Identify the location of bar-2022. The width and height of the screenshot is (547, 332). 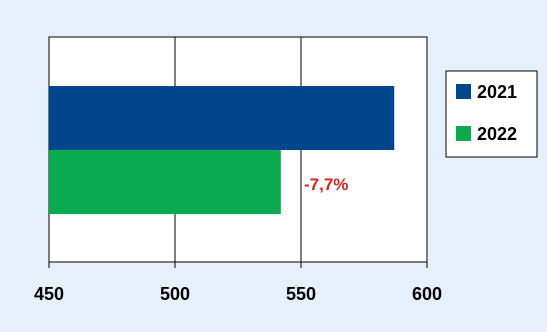
(165, 182).